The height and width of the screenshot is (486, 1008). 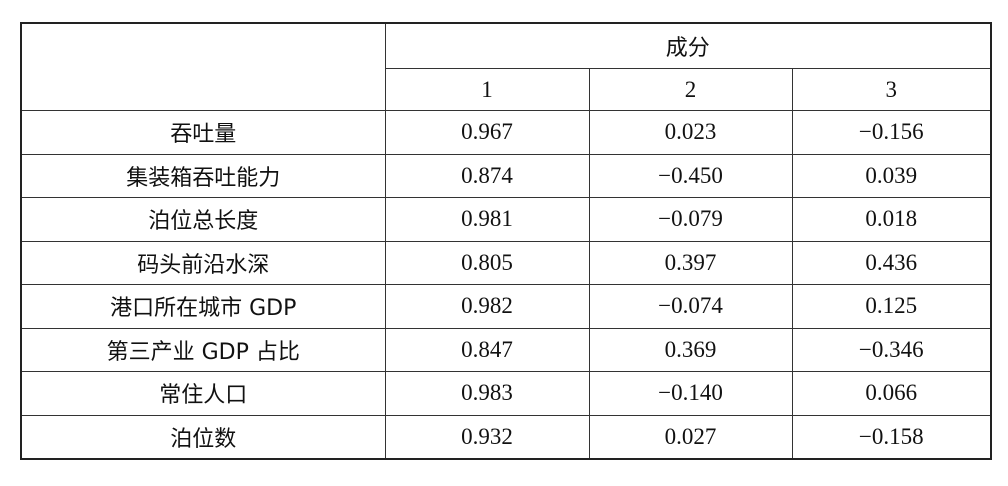 I want to click on cell: −0.140, so click(x=690, y=393).